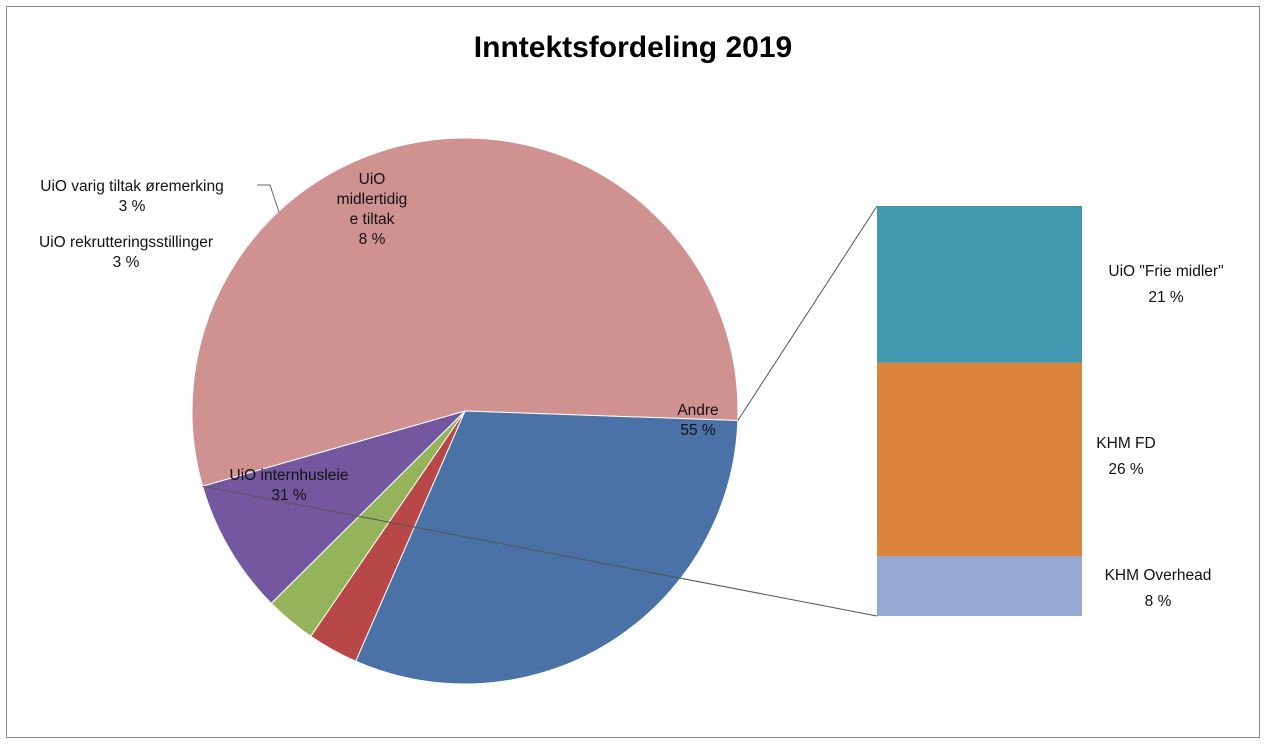  Describe the element at coordinates (126, 242) in the screenshot. I see `data-label-uio-rekrutteringsstillinger-name-0: UiO rekrutteringsstillinger` at that location.